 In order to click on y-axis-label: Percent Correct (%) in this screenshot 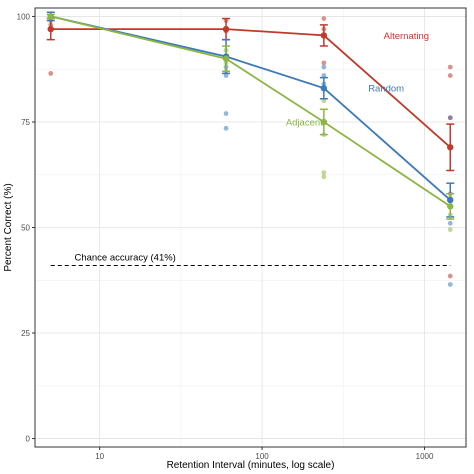, I will do `click(8, 227)`.